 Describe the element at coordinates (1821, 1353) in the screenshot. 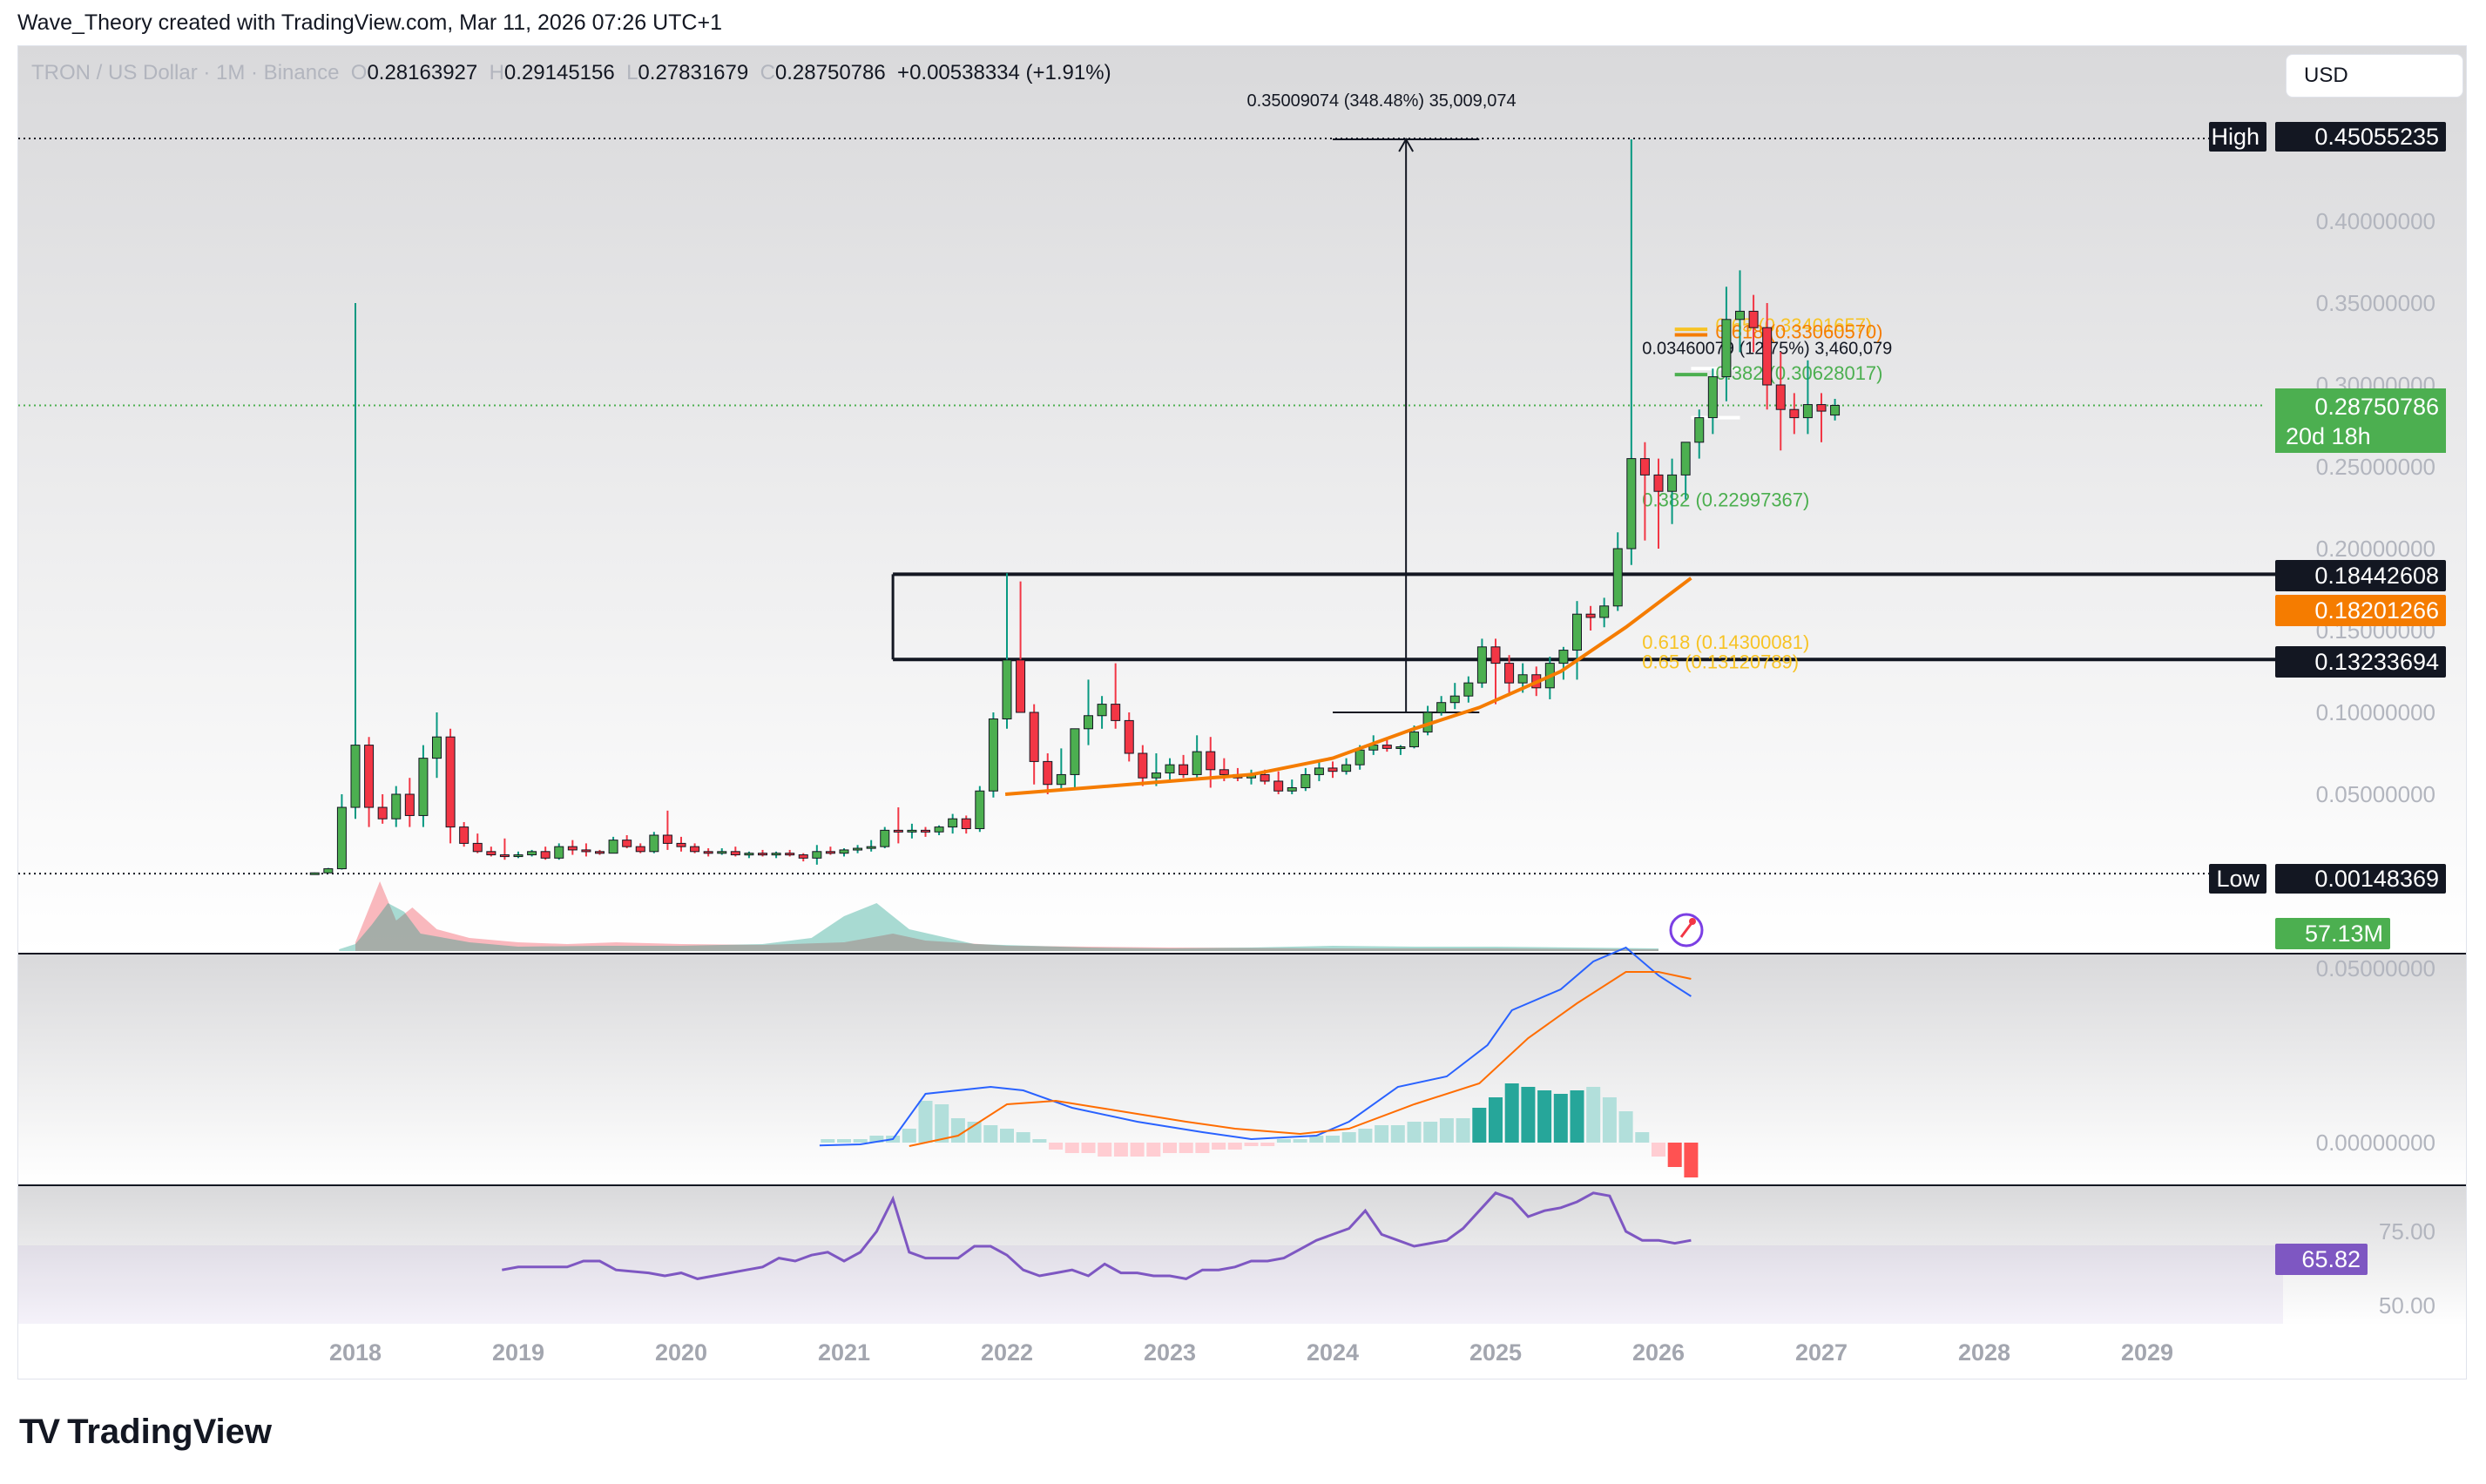

I see `time-tick: 2027` at that location.